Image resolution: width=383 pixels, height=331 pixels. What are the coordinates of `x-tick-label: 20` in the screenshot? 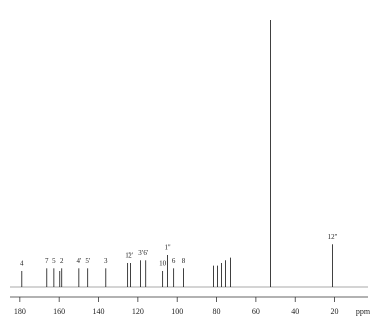 It's located at (335, 311).